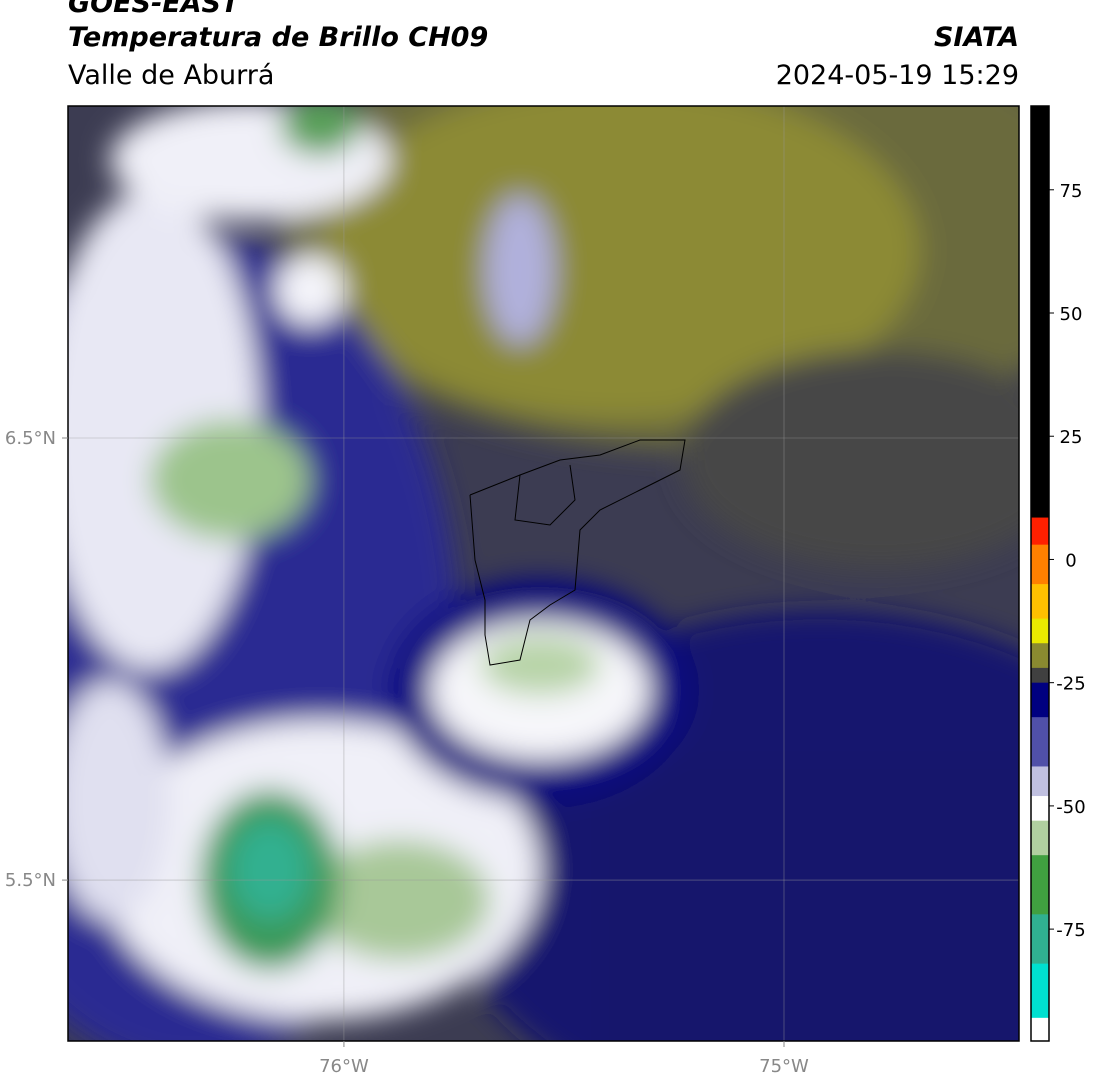 The width and height of the screenshot is (1094, 1082). What do you see at coordinates (278, 37) in the screenshot?
I see `subtitle: Temperatura de Brillo CH09` at bounding box center [278, 37].